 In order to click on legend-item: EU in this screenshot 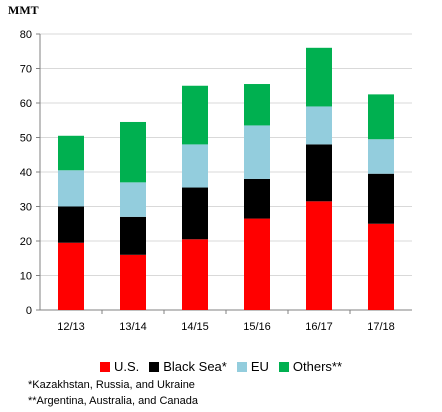, I will do `click(252, 366)`.